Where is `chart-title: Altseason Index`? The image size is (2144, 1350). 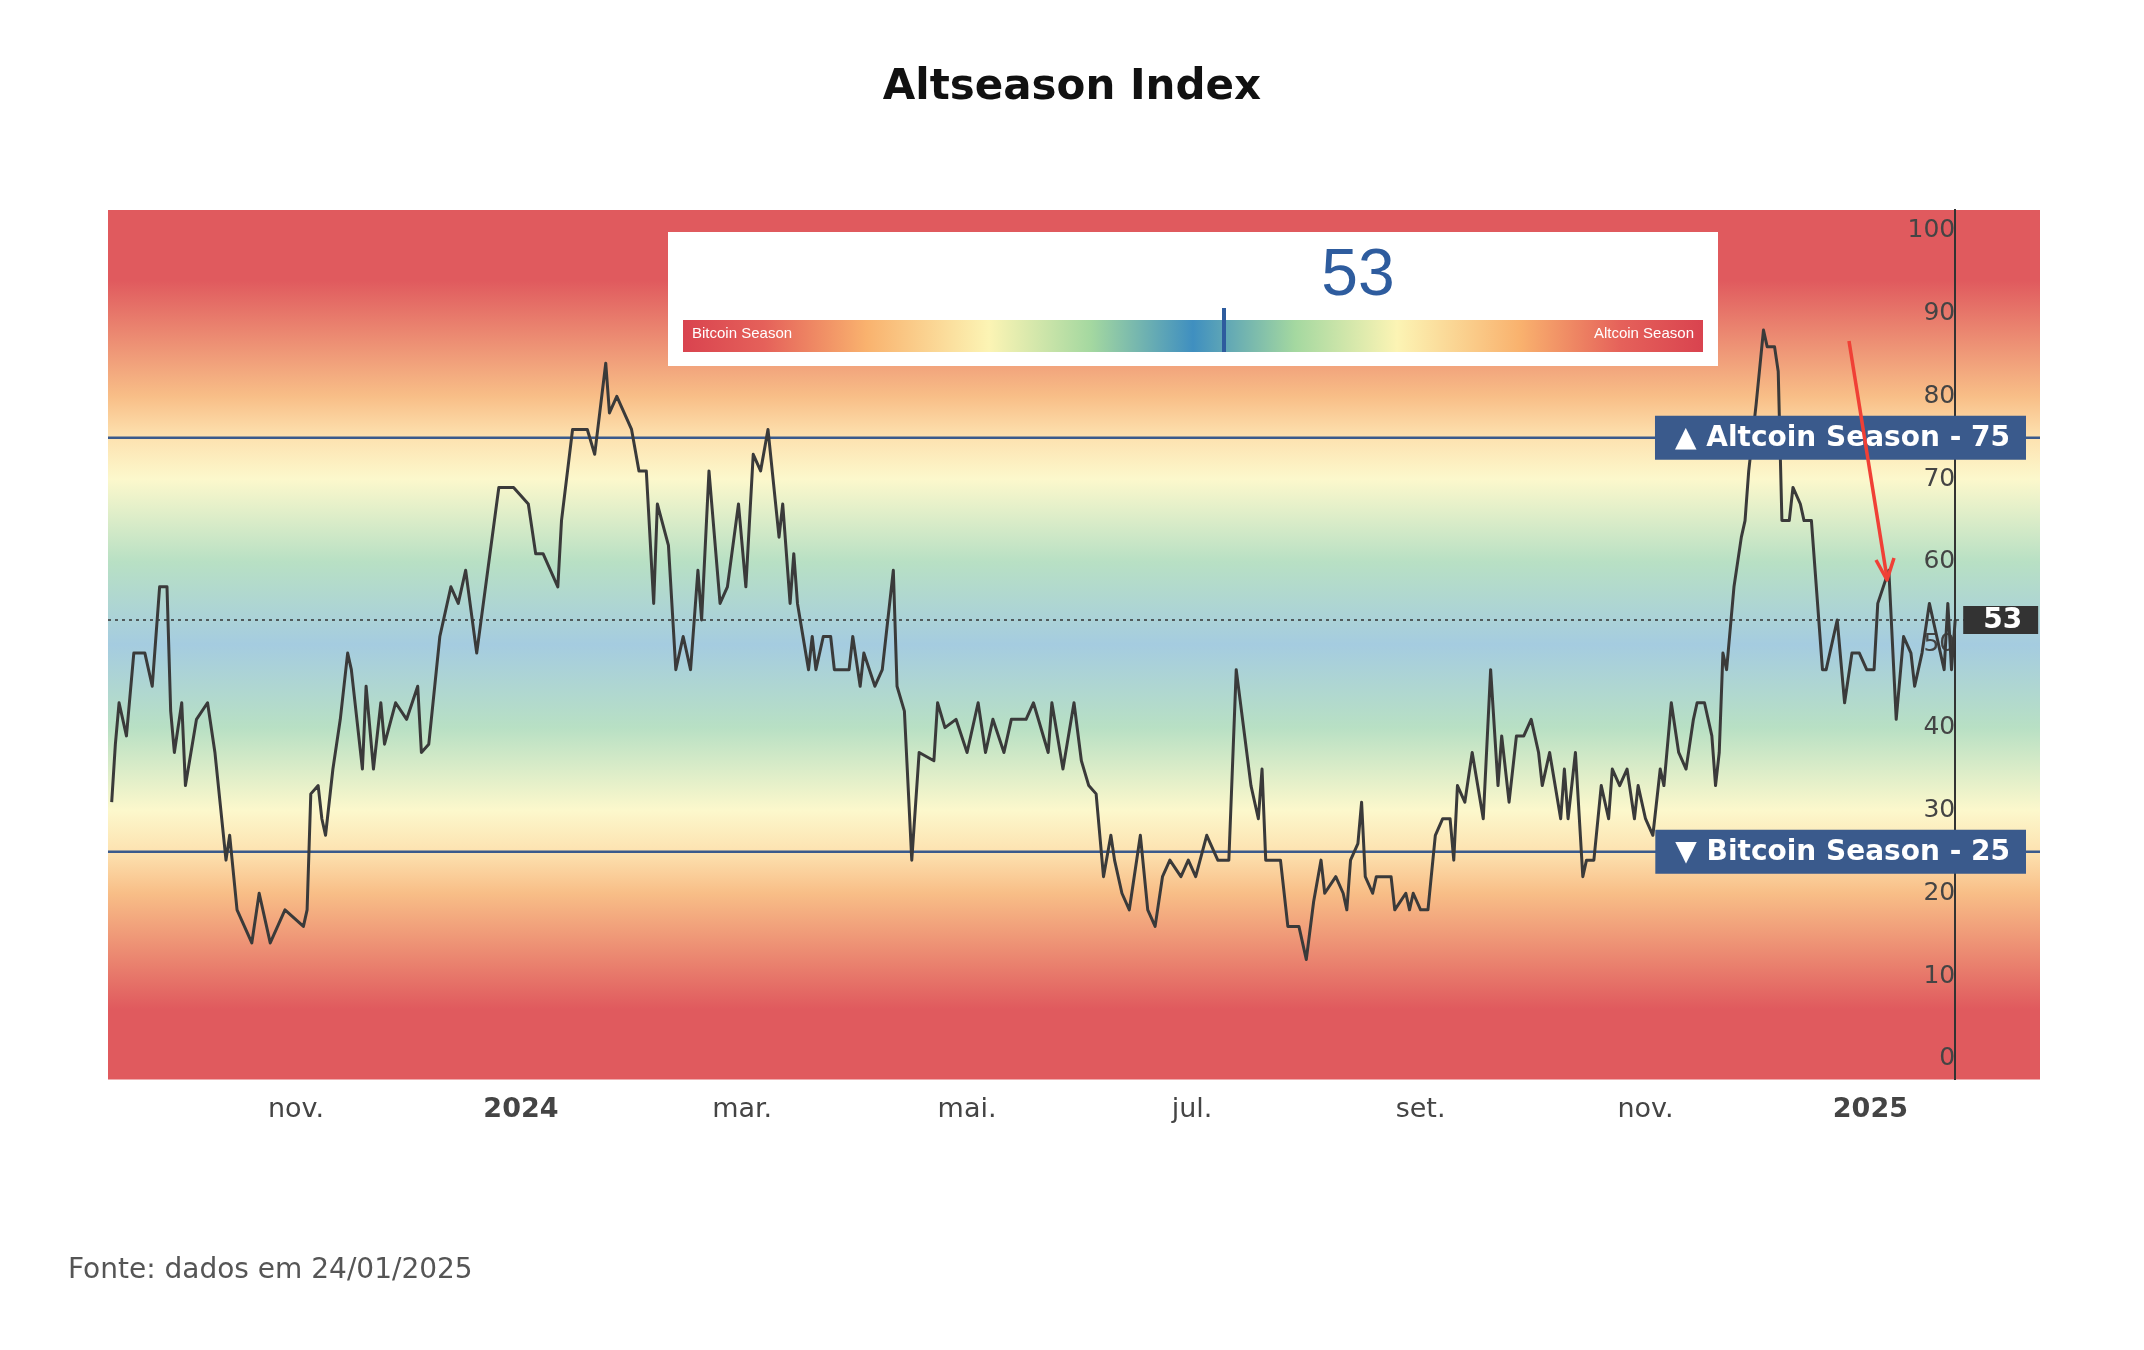 chart-title: Altseason Index is located at coordinates (1072, 84).